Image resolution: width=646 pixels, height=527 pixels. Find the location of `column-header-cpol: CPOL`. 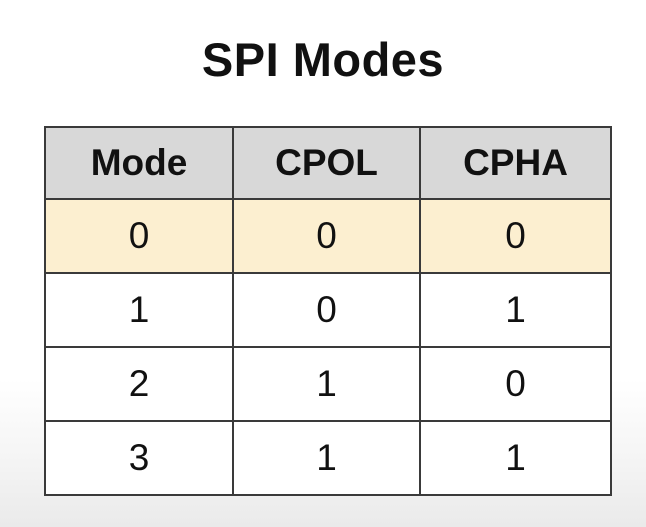

column-header-cpol: CPOL is located at coordinates (326, 163).